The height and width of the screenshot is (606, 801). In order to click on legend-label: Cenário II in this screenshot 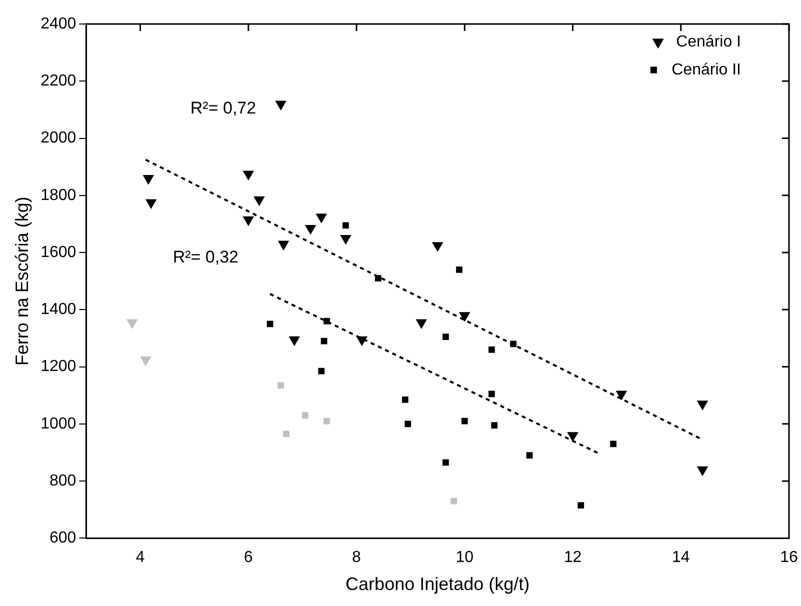, I will do `click(707, 69)`.